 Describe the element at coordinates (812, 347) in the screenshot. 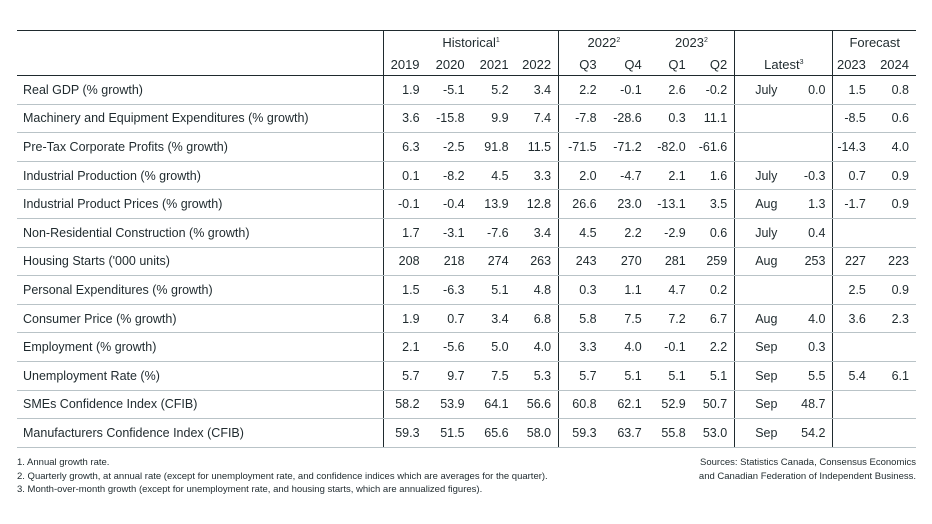

I see `cell-latest-value: 0.3` at that location.